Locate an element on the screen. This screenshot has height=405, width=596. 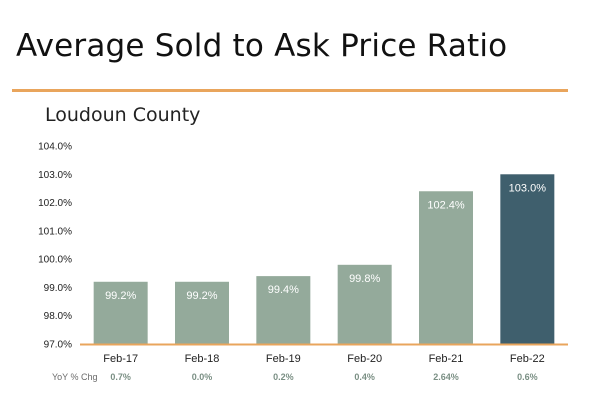
yoy-label: YoY % Chg is located at coordinates (75, 377).